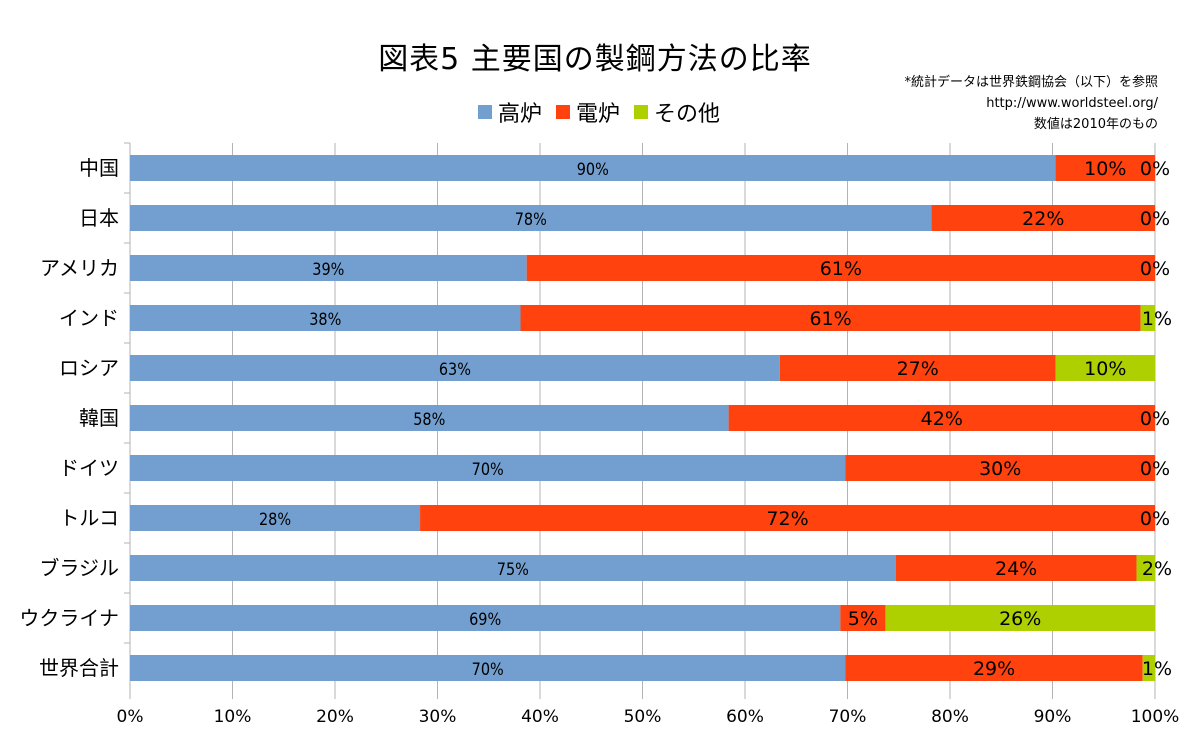 The image size is (1200, 740). I want to click on legend-swatch-other, so click(641, 112).